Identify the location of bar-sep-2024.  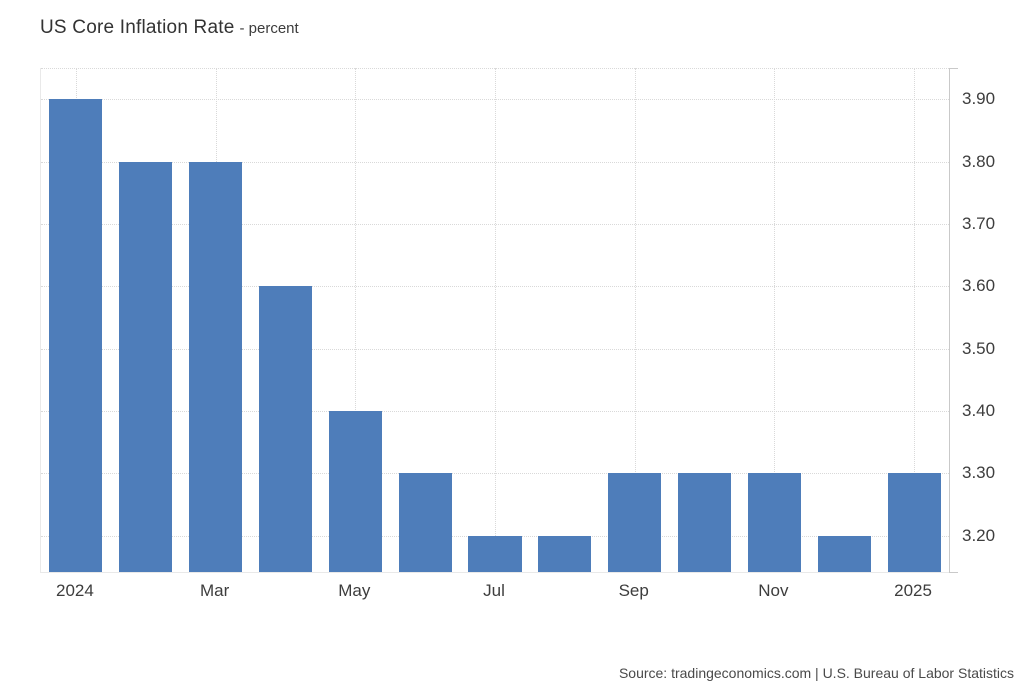
(635, 522).